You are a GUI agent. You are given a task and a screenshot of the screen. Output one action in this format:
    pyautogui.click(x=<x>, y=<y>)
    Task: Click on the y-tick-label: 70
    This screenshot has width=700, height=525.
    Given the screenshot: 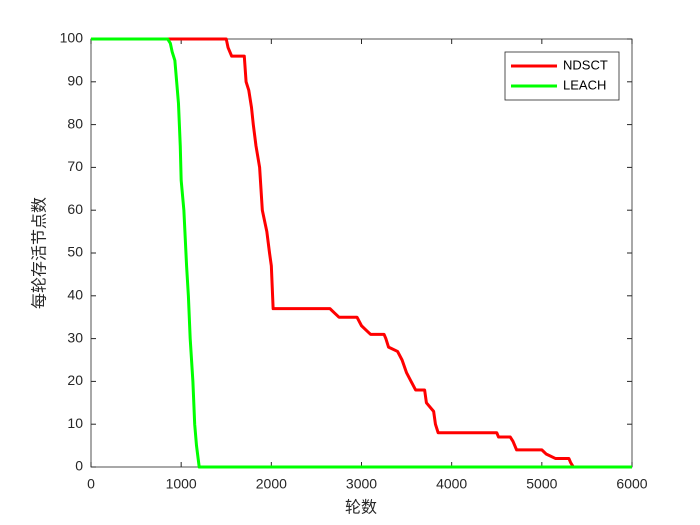 What is the action you would take?
    pyautogui.click(x=75, y=166)
    